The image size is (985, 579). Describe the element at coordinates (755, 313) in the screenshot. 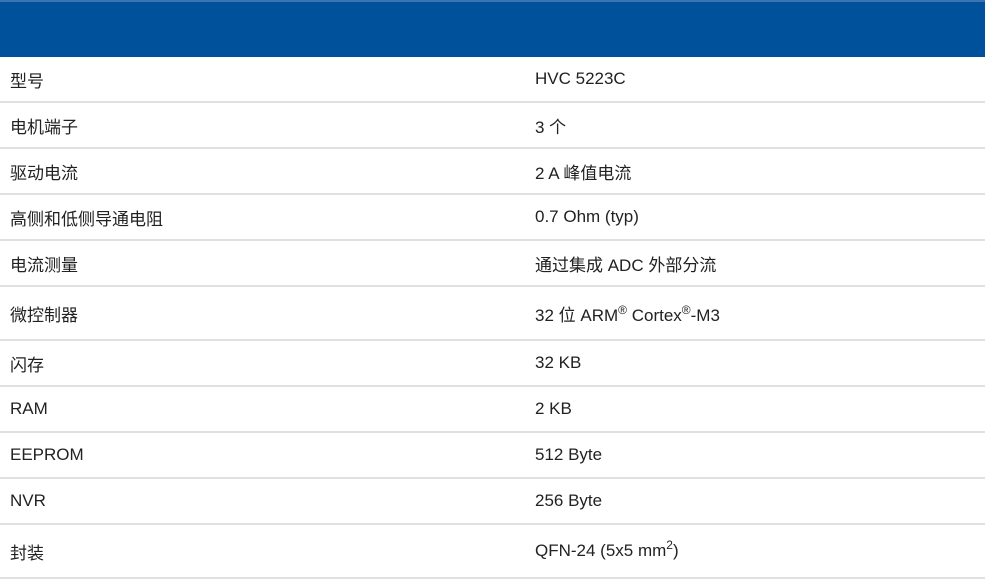

I see `row-value: 32 位 ARM® Cortex®-M3` at that location.